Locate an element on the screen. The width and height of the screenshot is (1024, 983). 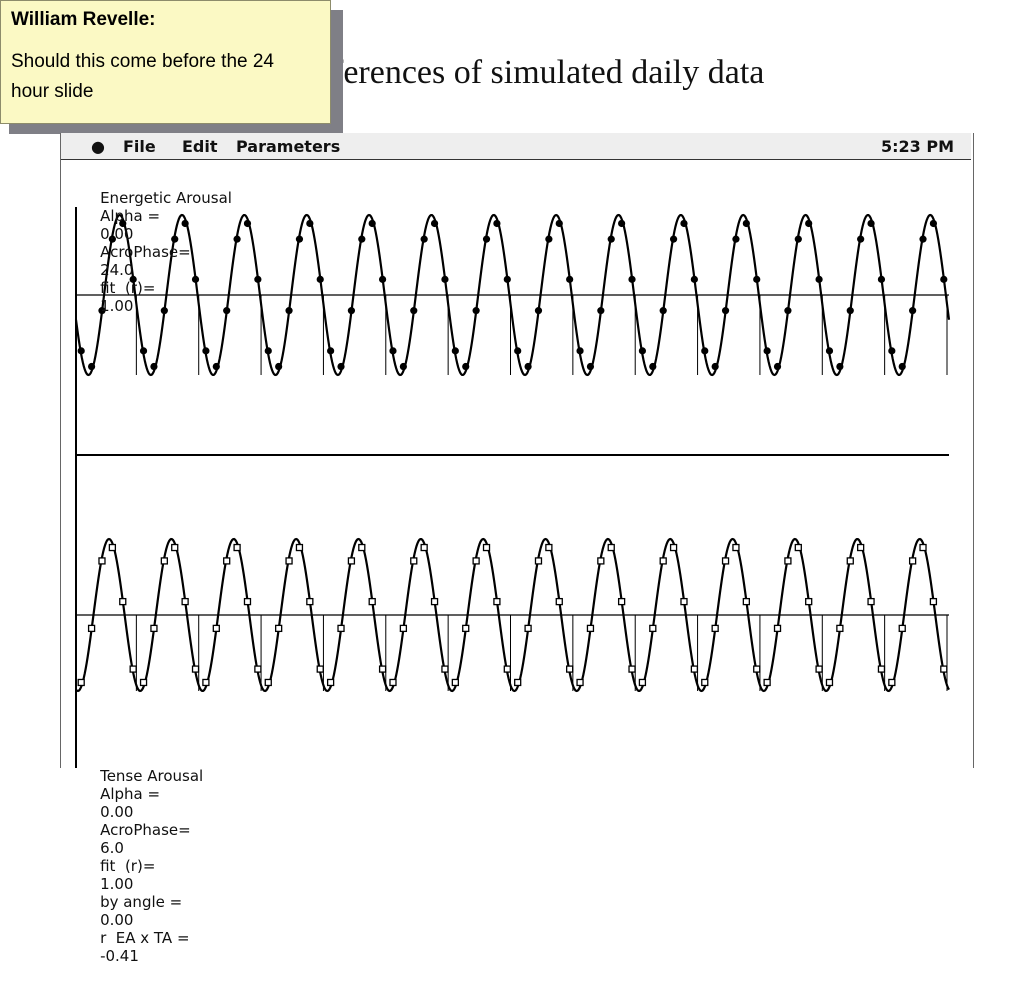
tense-fit-value: 1.00 is located at coordinates (117, 884).